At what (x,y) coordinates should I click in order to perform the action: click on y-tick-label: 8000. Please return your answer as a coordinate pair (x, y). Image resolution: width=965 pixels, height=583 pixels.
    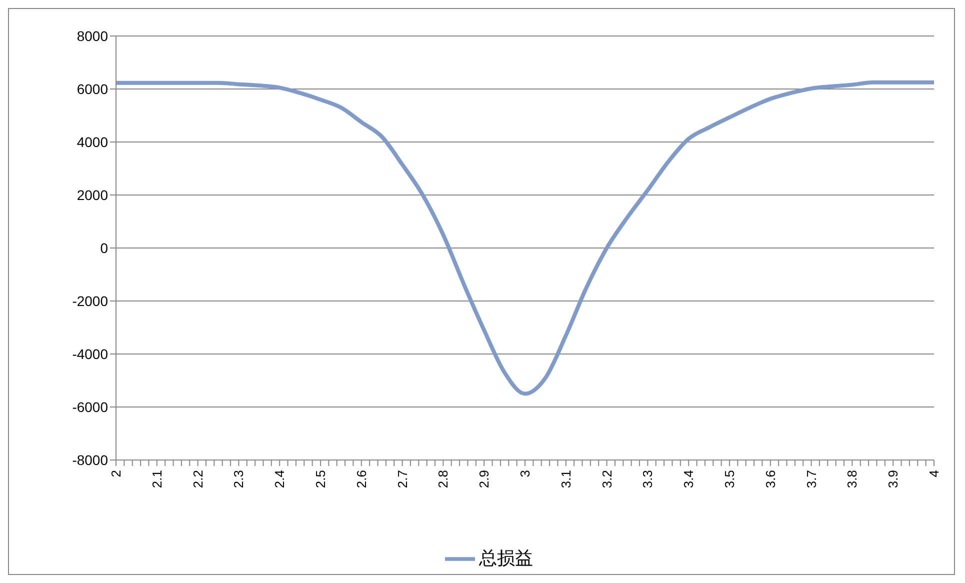
    Looking at the image, I should click on (92, 36).